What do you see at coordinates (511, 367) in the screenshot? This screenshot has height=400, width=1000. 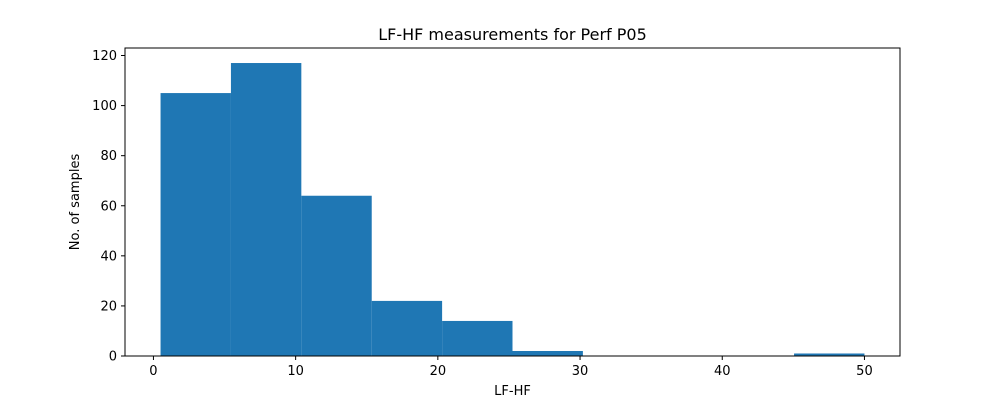 I see `x-axis-ticks: 0 10 20 30 40 50` at bounding box center [511, 367].